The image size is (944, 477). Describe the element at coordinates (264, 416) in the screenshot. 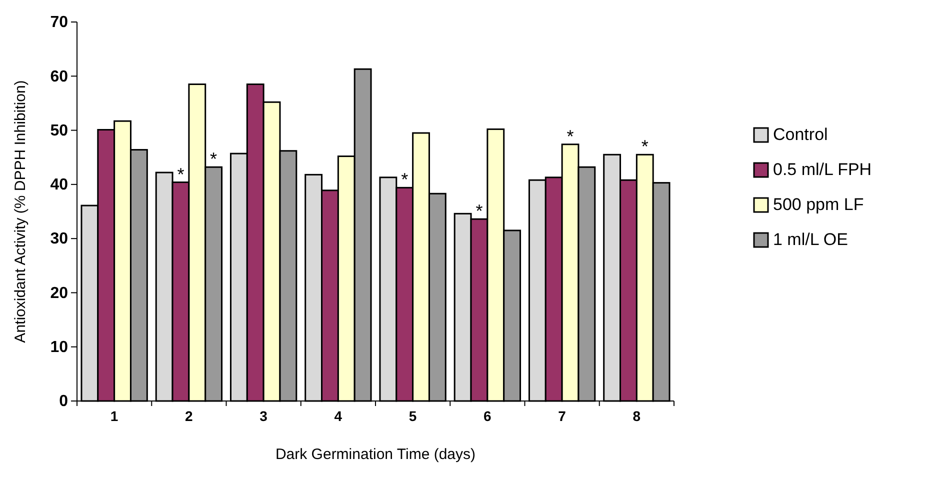

I see `x-tick-label: 3` at that location.